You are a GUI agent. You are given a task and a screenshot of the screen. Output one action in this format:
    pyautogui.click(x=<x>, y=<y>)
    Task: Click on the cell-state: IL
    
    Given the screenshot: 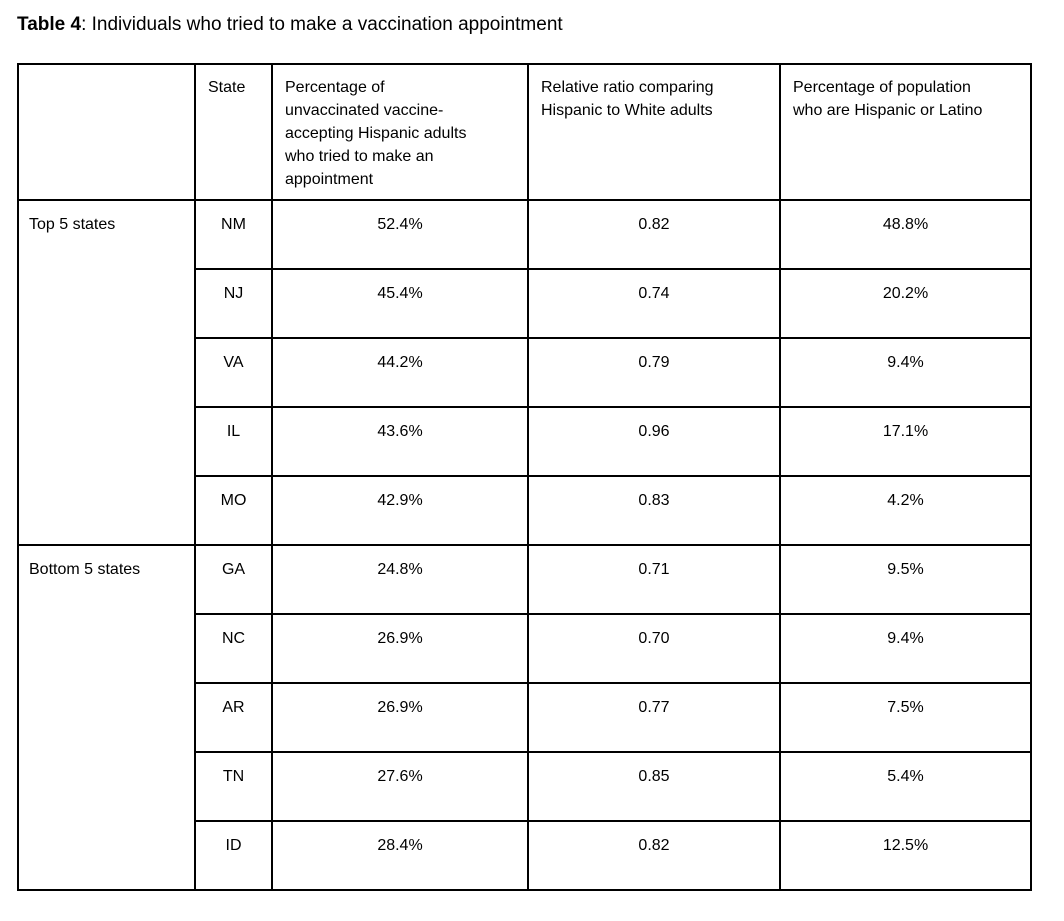 What is the action you would take?
    pyautogui.click(x=233, y=441)
    